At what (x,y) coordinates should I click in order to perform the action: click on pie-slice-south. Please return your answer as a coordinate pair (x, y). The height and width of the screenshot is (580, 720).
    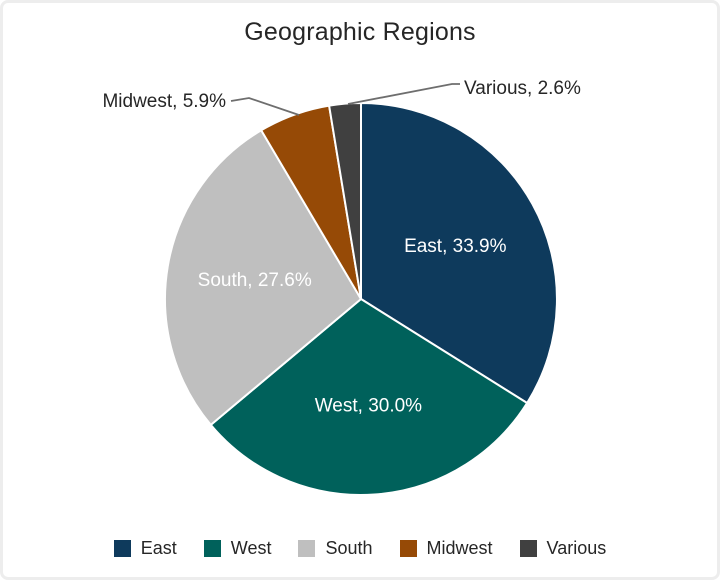
    Looking at the image, I should click on (263, 277).